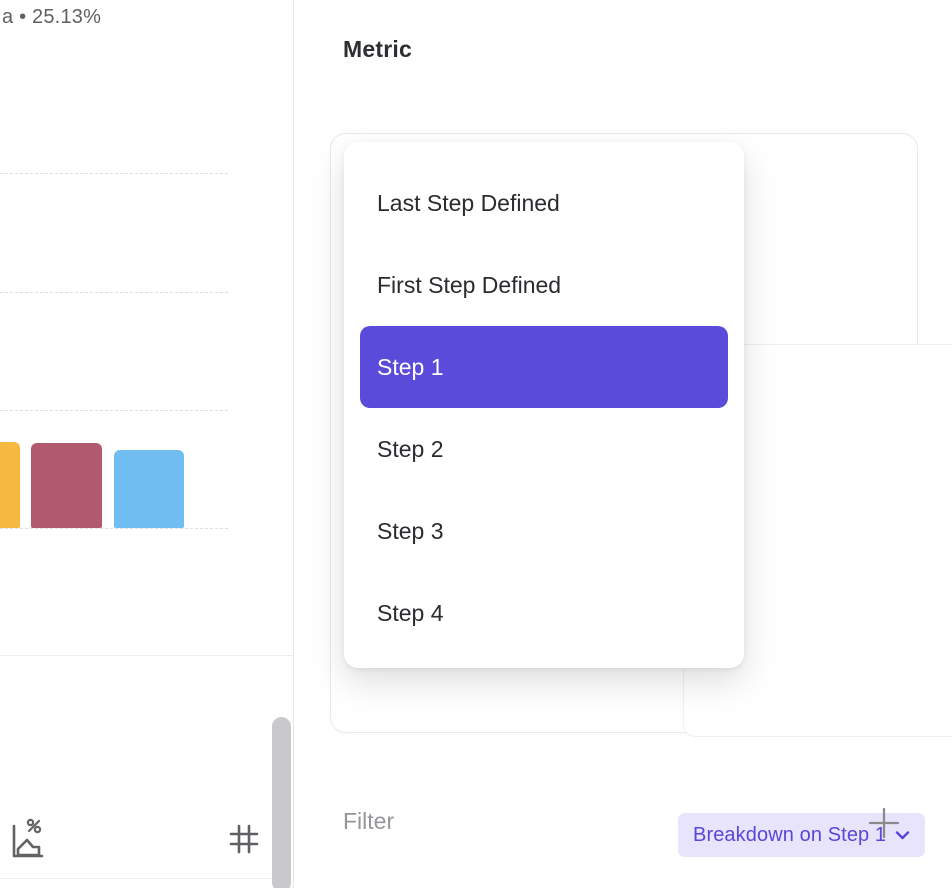  I want to click on series-legend-truncated: a • 25.13%, so click(52, 17).